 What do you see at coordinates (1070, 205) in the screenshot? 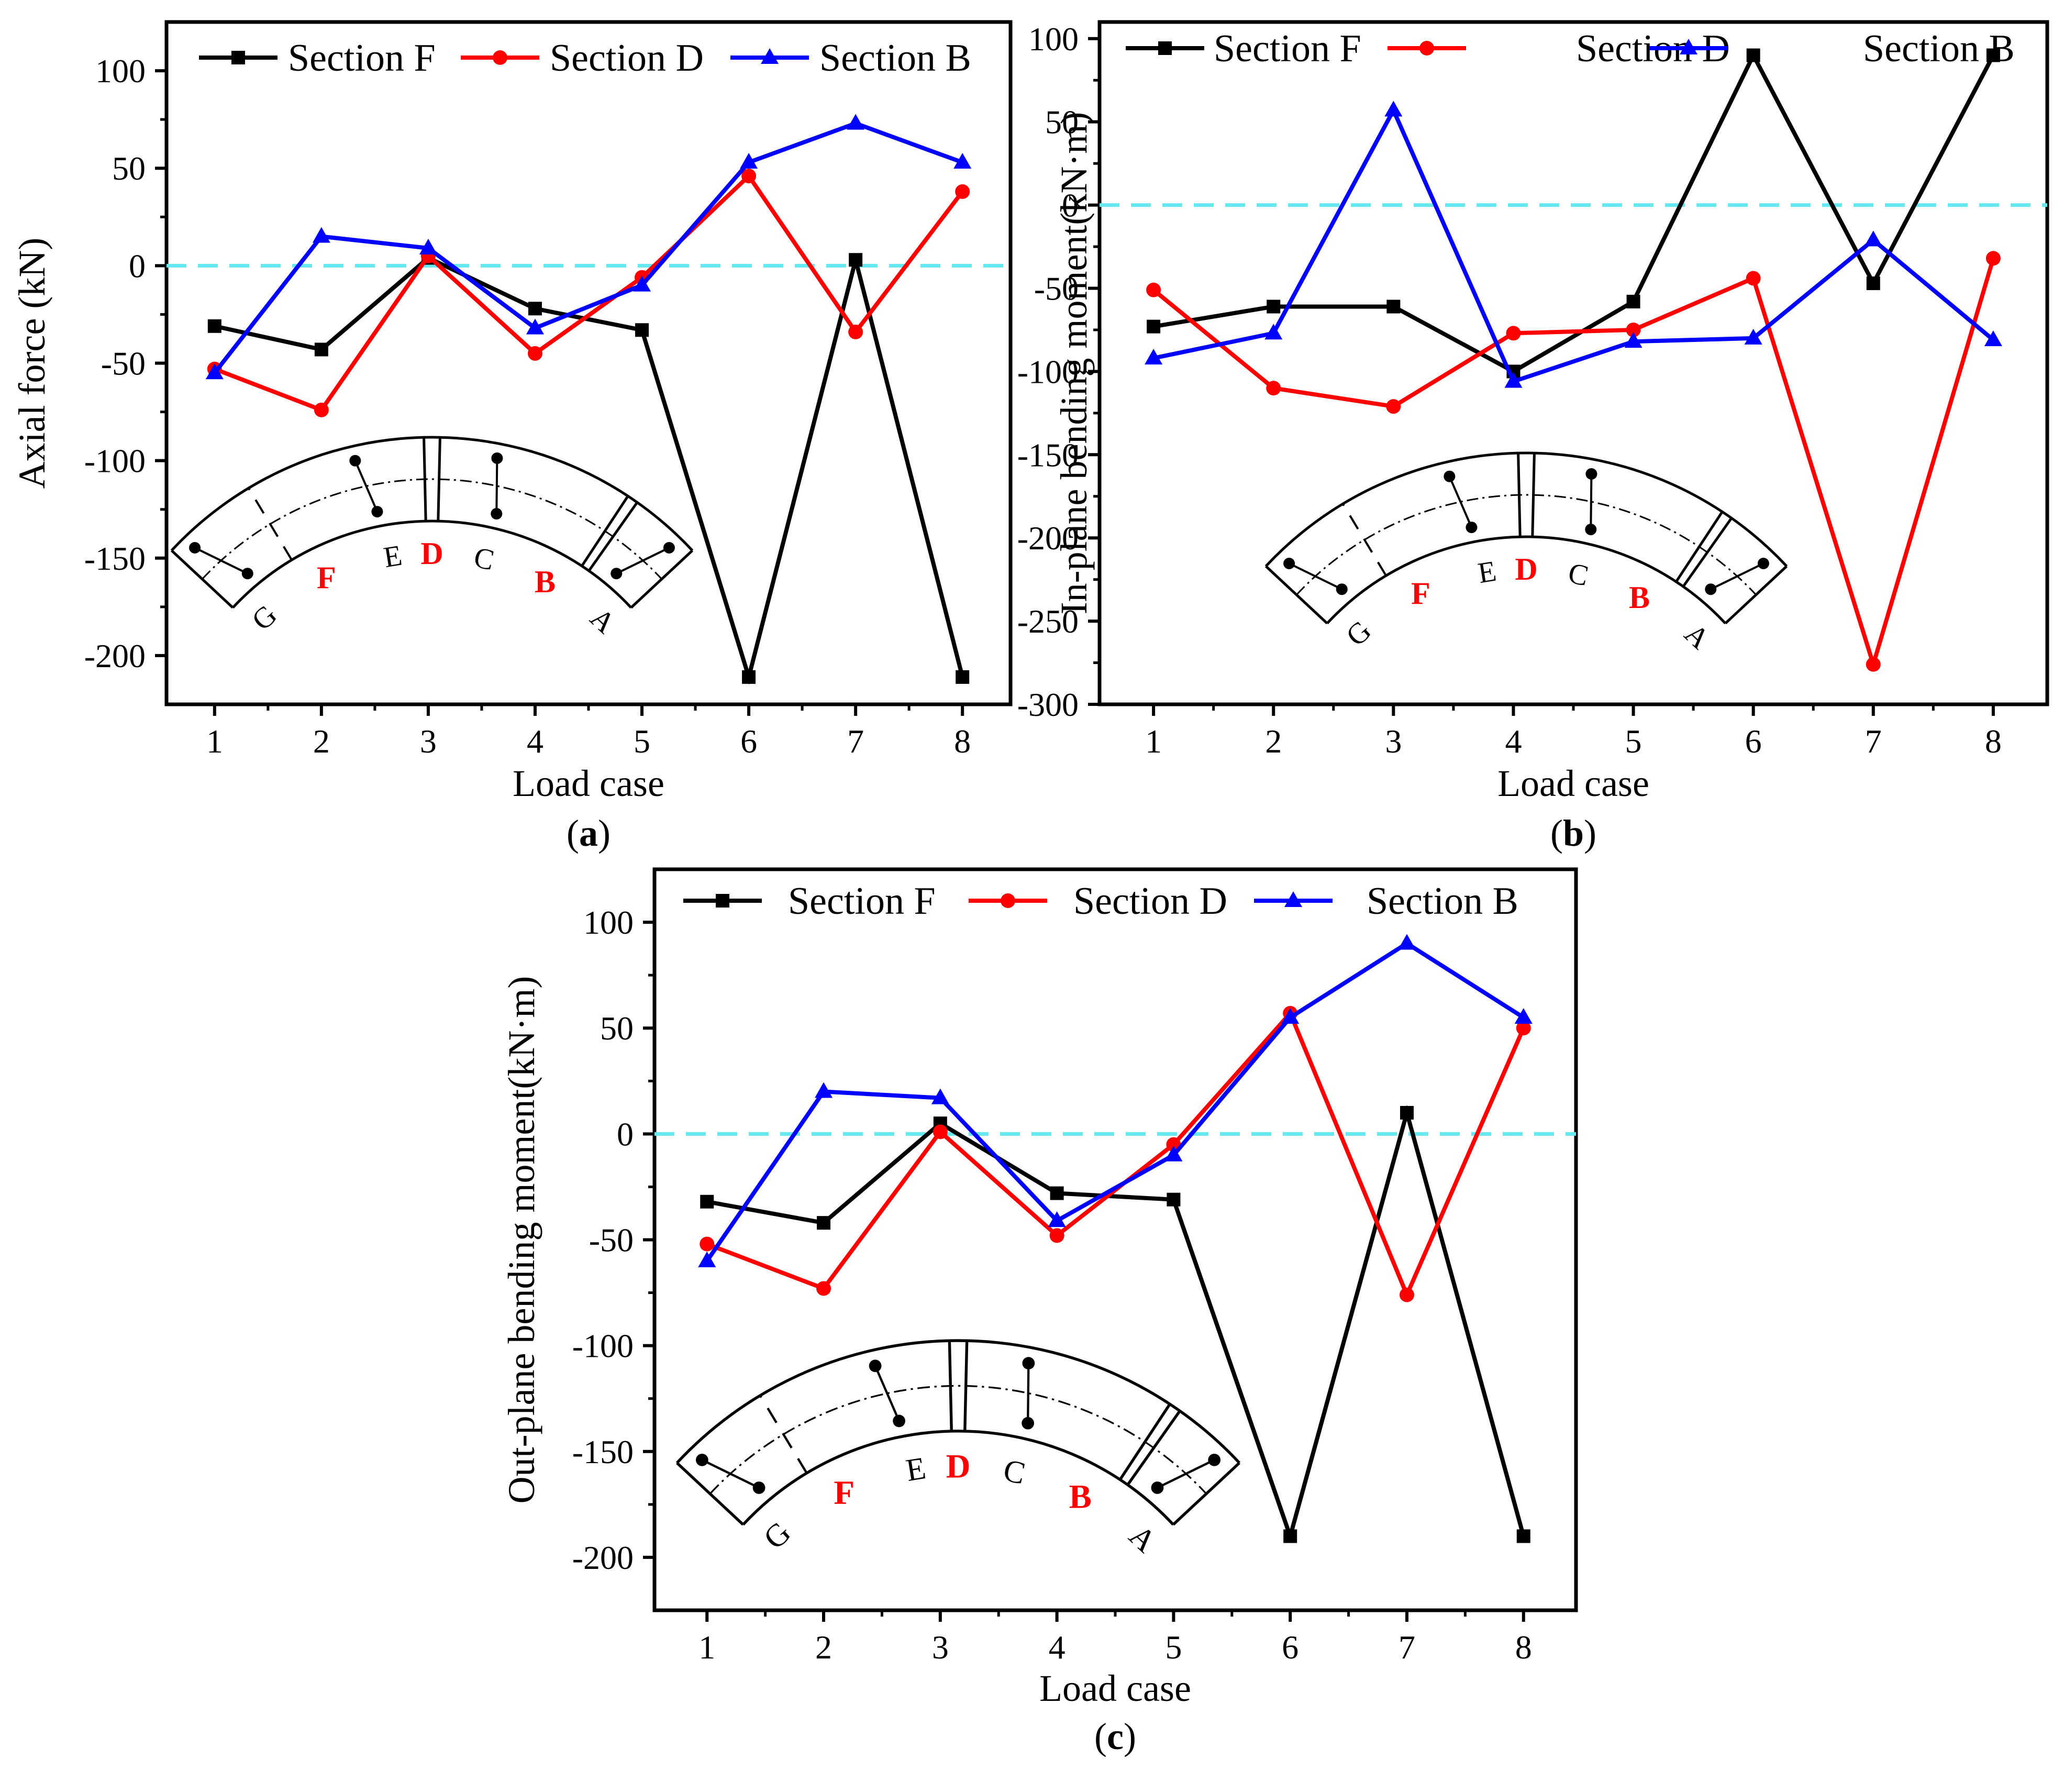
I see `y-tick-label: 0` at bounding box center [1070, 205].